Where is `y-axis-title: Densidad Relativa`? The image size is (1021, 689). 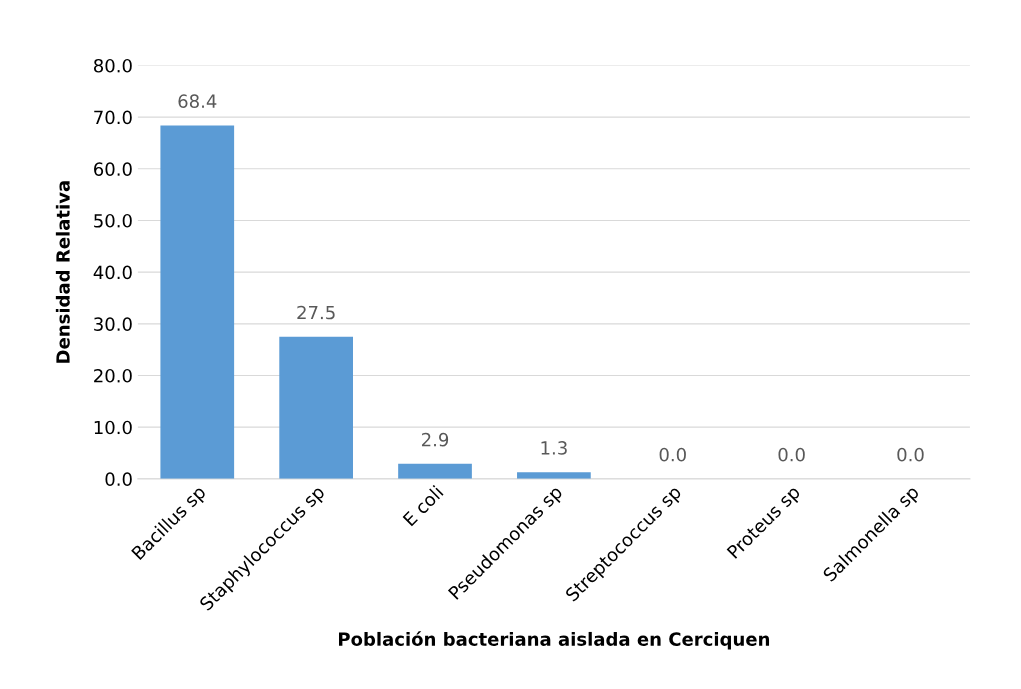
y-axis-title: Densidad Relativa is located at coordinates (62, 272).